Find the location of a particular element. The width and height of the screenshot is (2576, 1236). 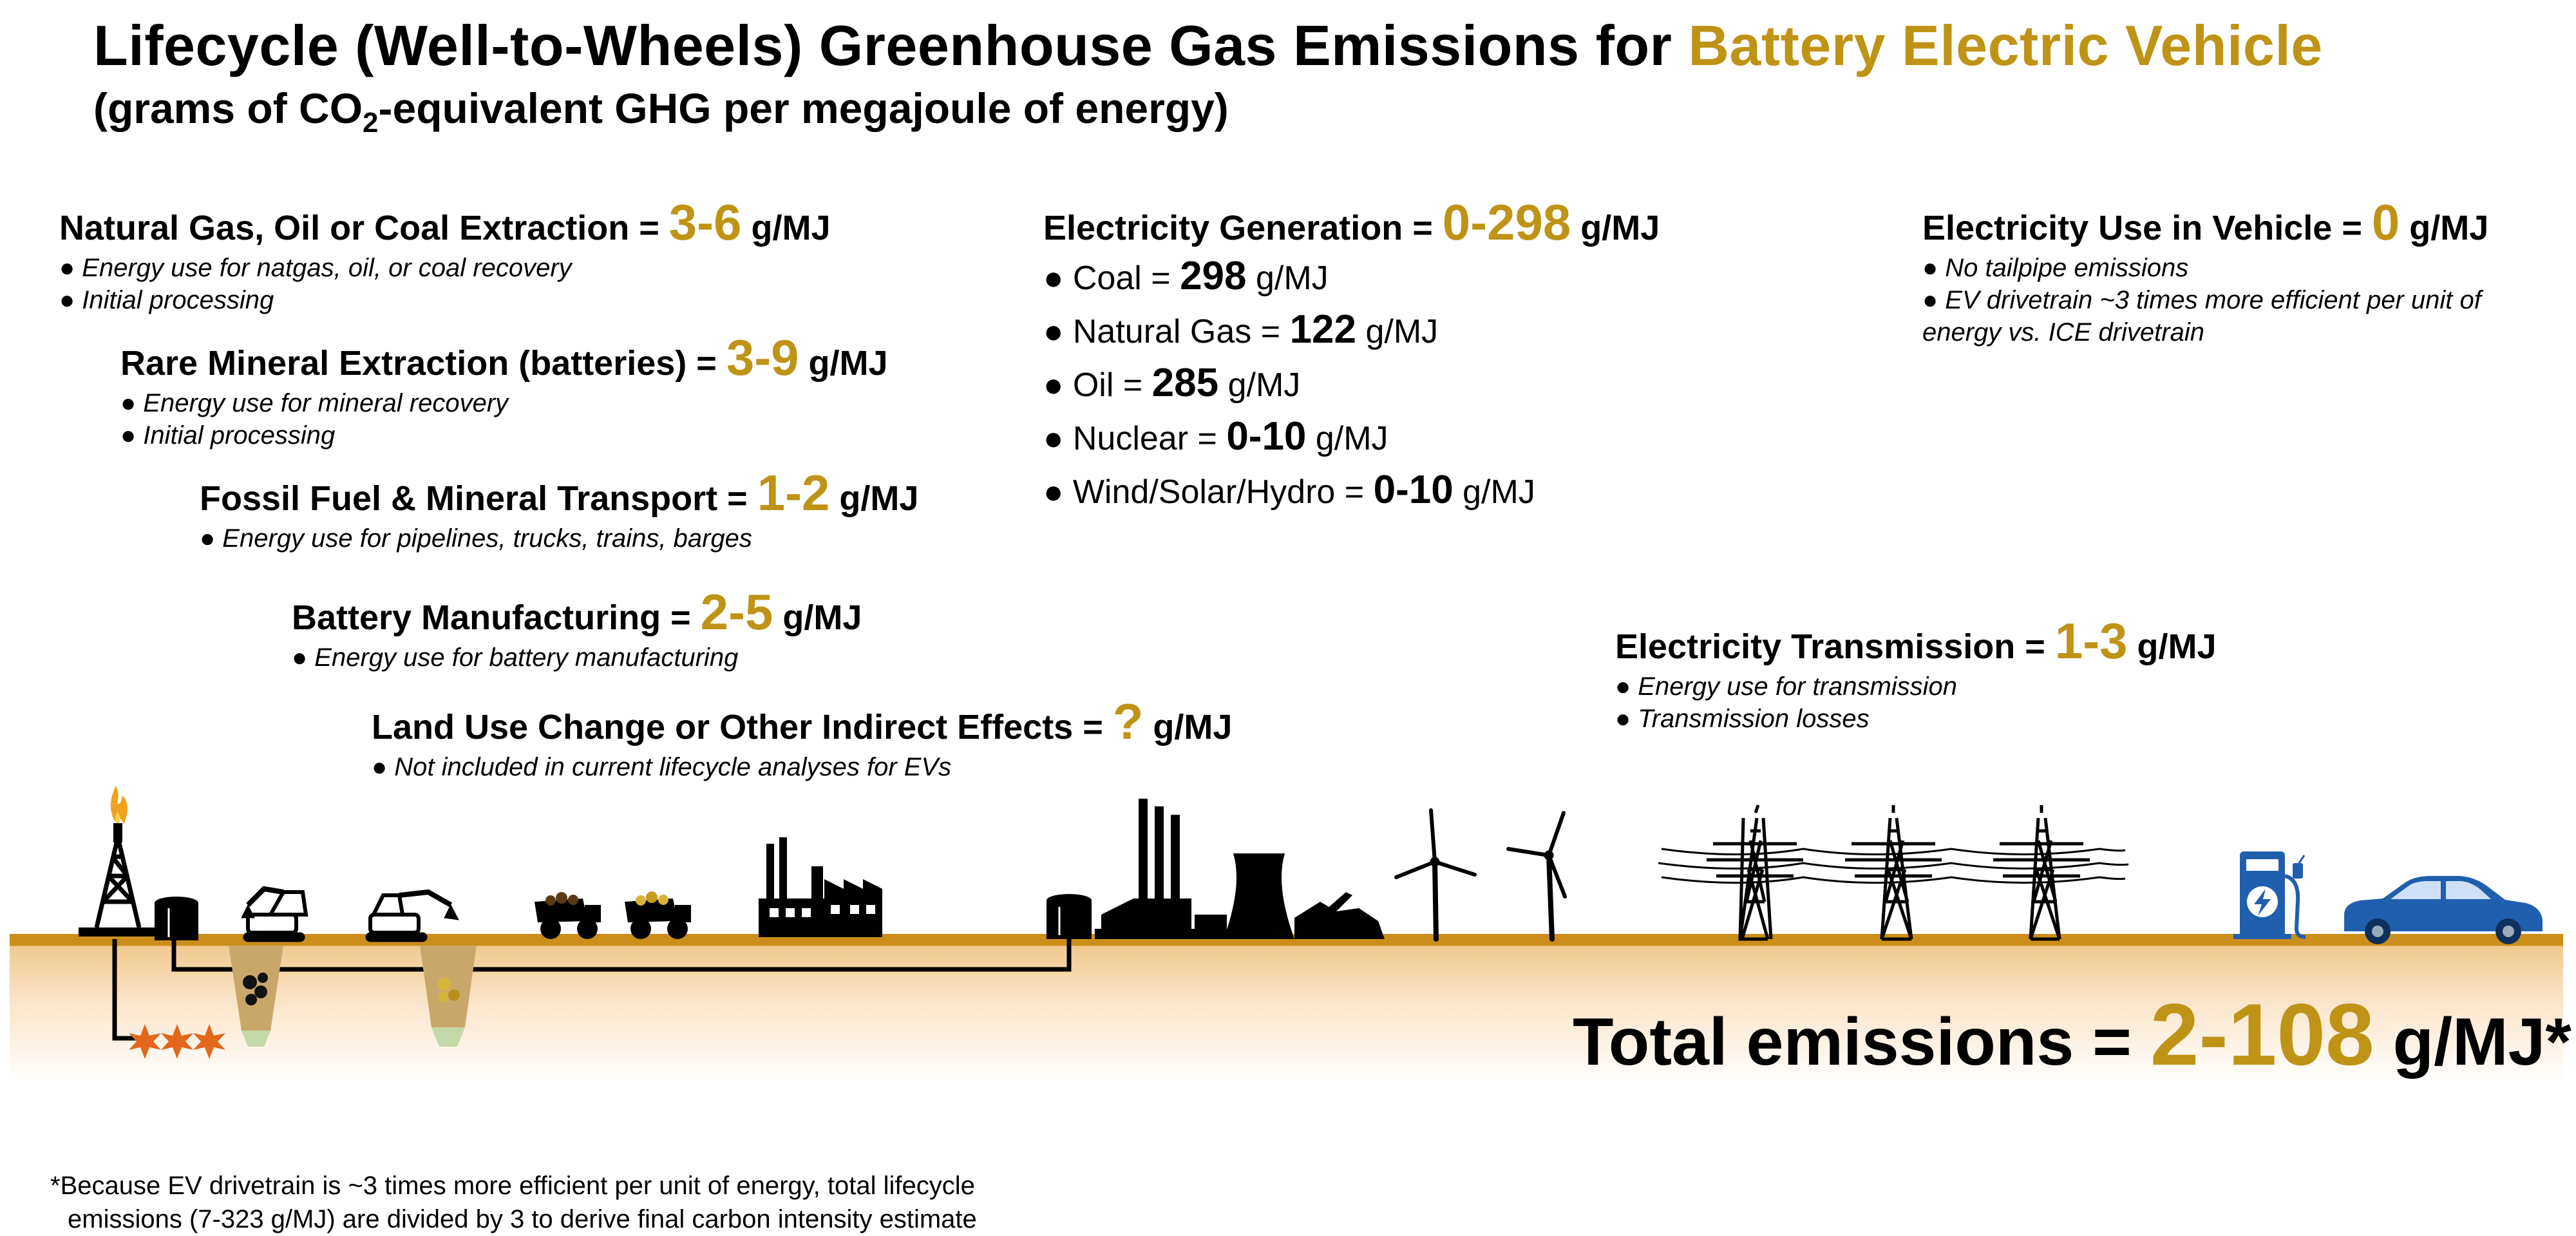

subtitle-part2: -equivalent GHG per megajoule of energy) is located at coordinates (804, 108).